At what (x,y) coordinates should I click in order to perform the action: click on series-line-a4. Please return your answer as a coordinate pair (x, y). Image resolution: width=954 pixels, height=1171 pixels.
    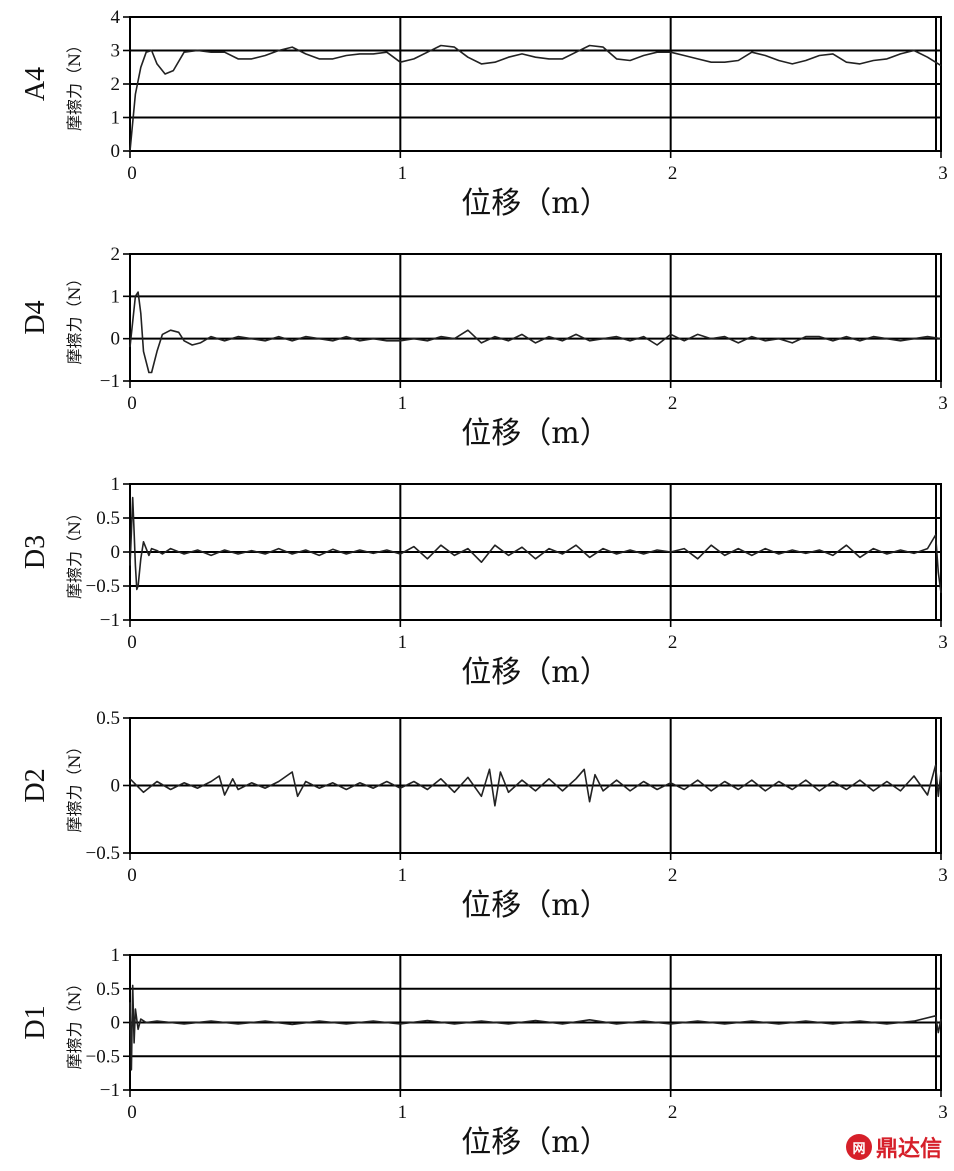
    Looking at the image, I should click on (535, 98).